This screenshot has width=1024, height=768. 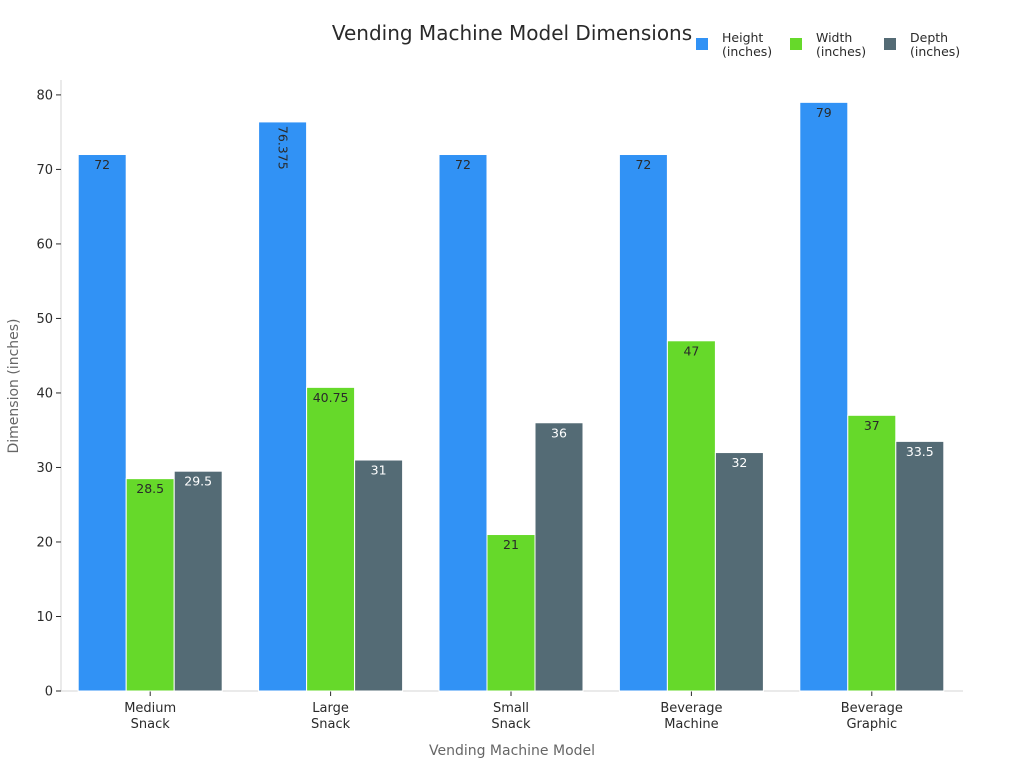 What do you see at coordinates (512, 33) in the screenshot?
I see `chart-title: Vending Machine Model Dimensions` at bounding box center [512, 33].